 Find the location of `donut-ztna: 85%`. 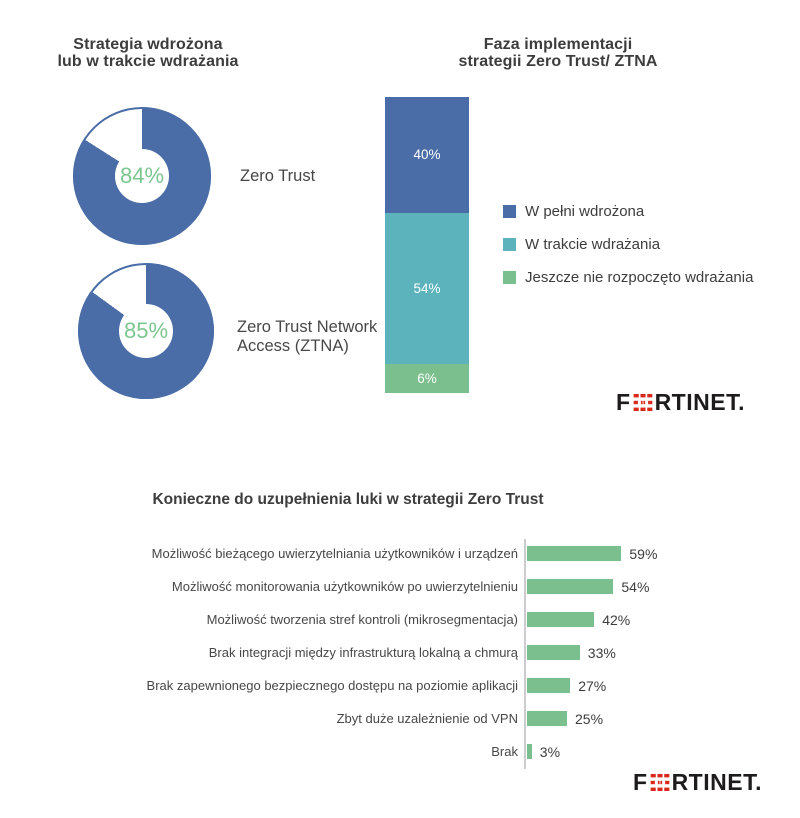

donut-ztna: 85% is located at coordinates (146, 331).